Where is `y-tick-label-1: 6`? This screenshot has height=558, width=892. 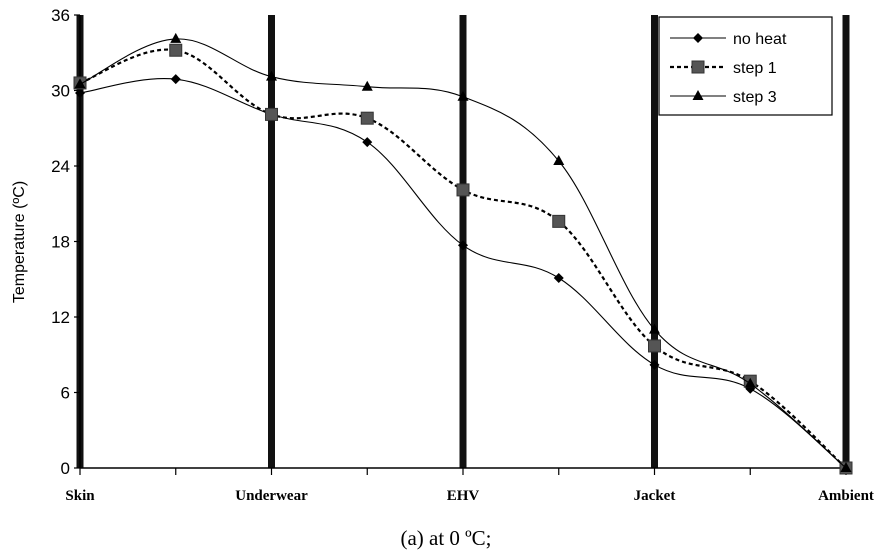
y-tick-label-1: 6 is located at coordinates (65, 393).